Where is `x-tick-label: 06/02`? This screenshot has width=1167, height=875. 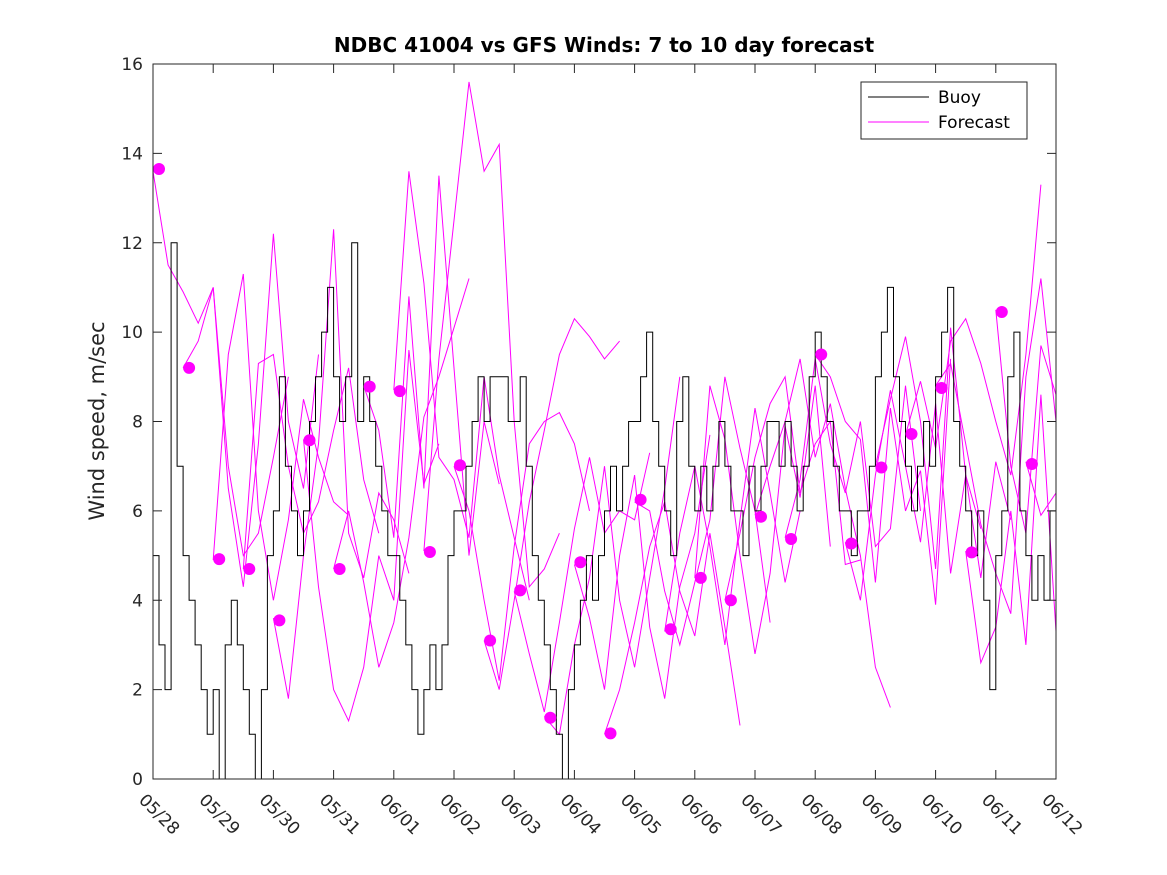 x-tick-label: 06/02 is located at coordinates (459, 814).